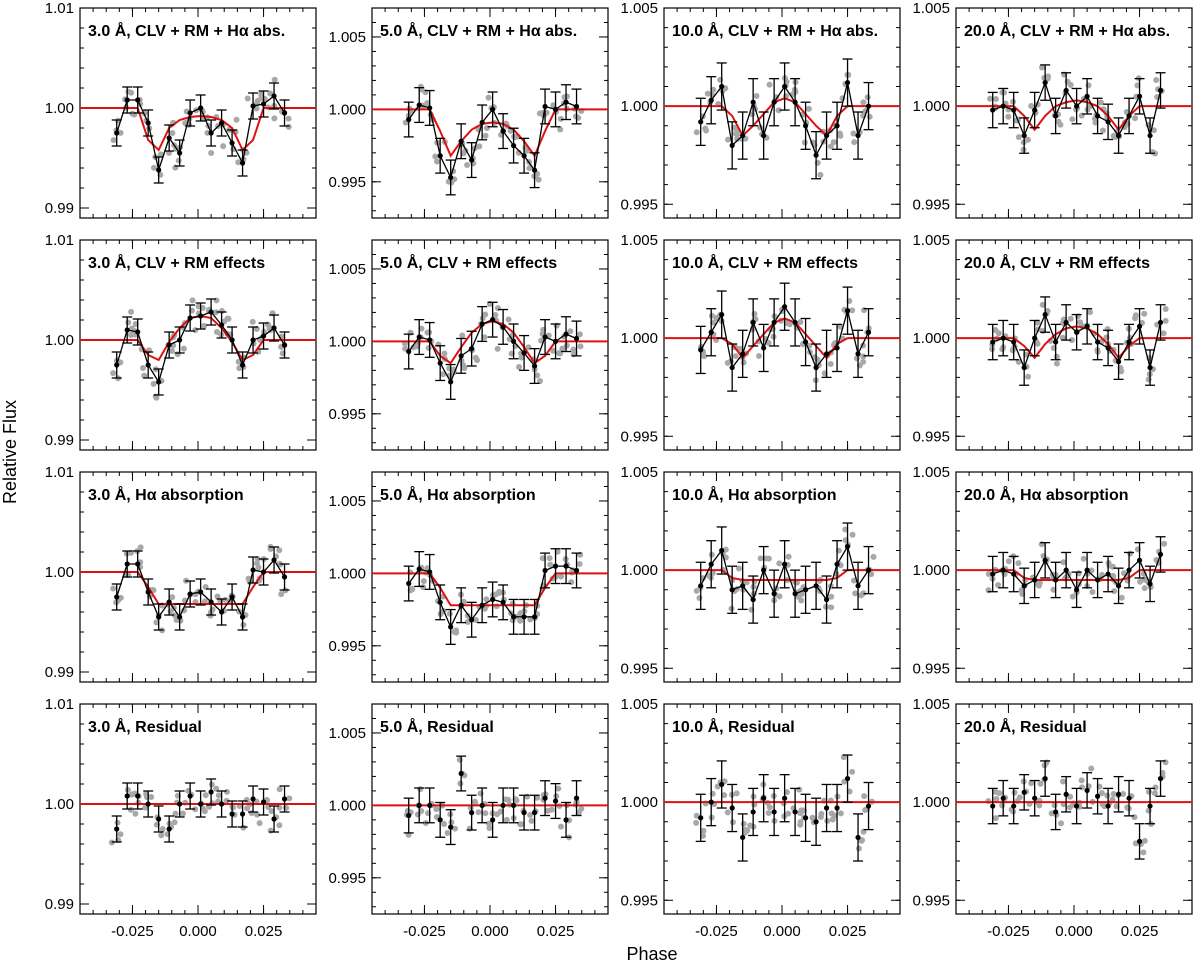 Image resolution: width=1200 pixels, height=968 pixels. I want to click on x-tick-label: -0.025, so click(424, 931).